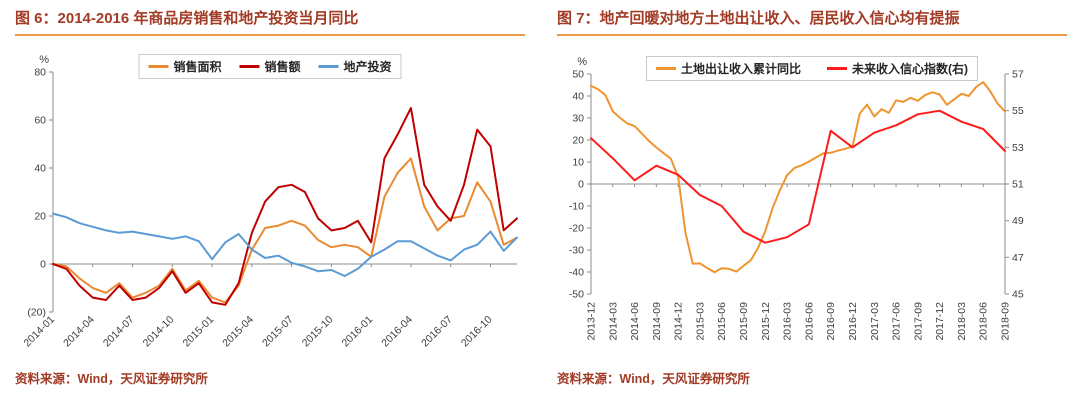 Image resolution: width=1080 pixels, height=405 pixels. I want to click on svg-text: -30, so click(576, 251).